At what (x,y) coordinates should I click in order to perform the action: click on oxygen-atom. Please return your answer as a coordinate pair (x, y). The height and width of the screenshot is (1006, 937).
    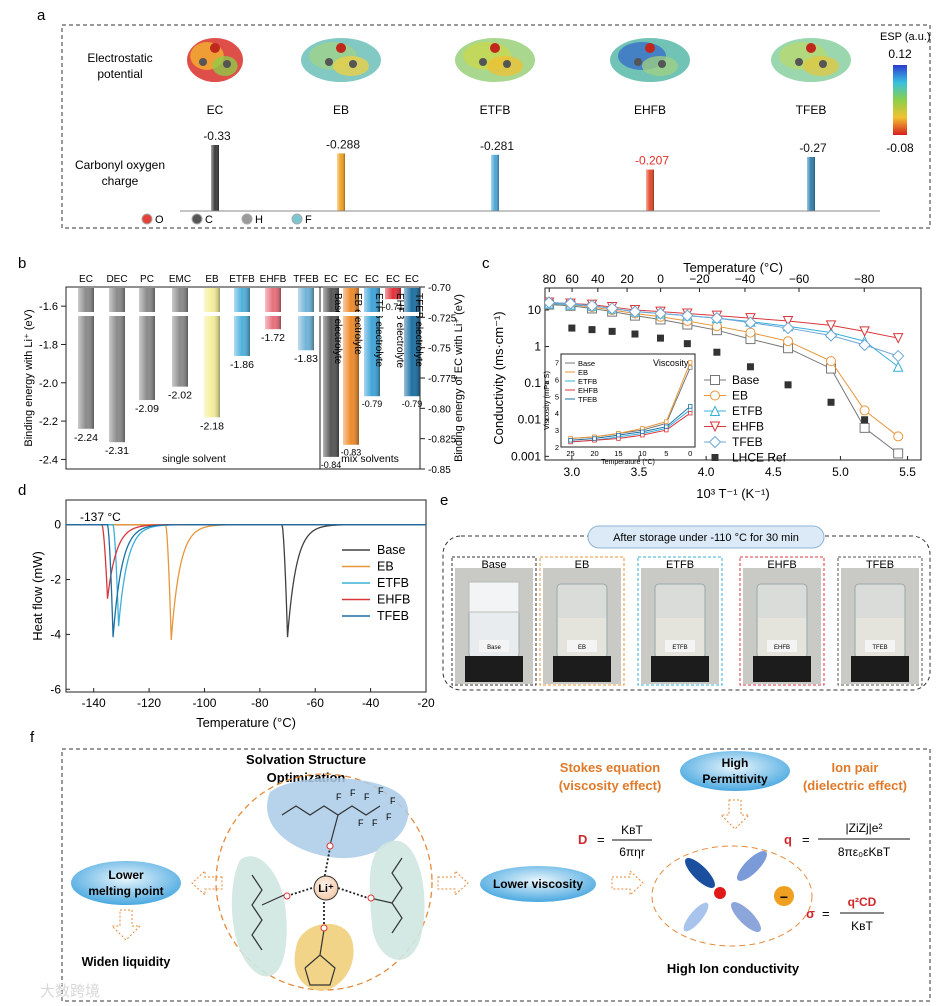
    Looking at the image, I should click on (811, 48).